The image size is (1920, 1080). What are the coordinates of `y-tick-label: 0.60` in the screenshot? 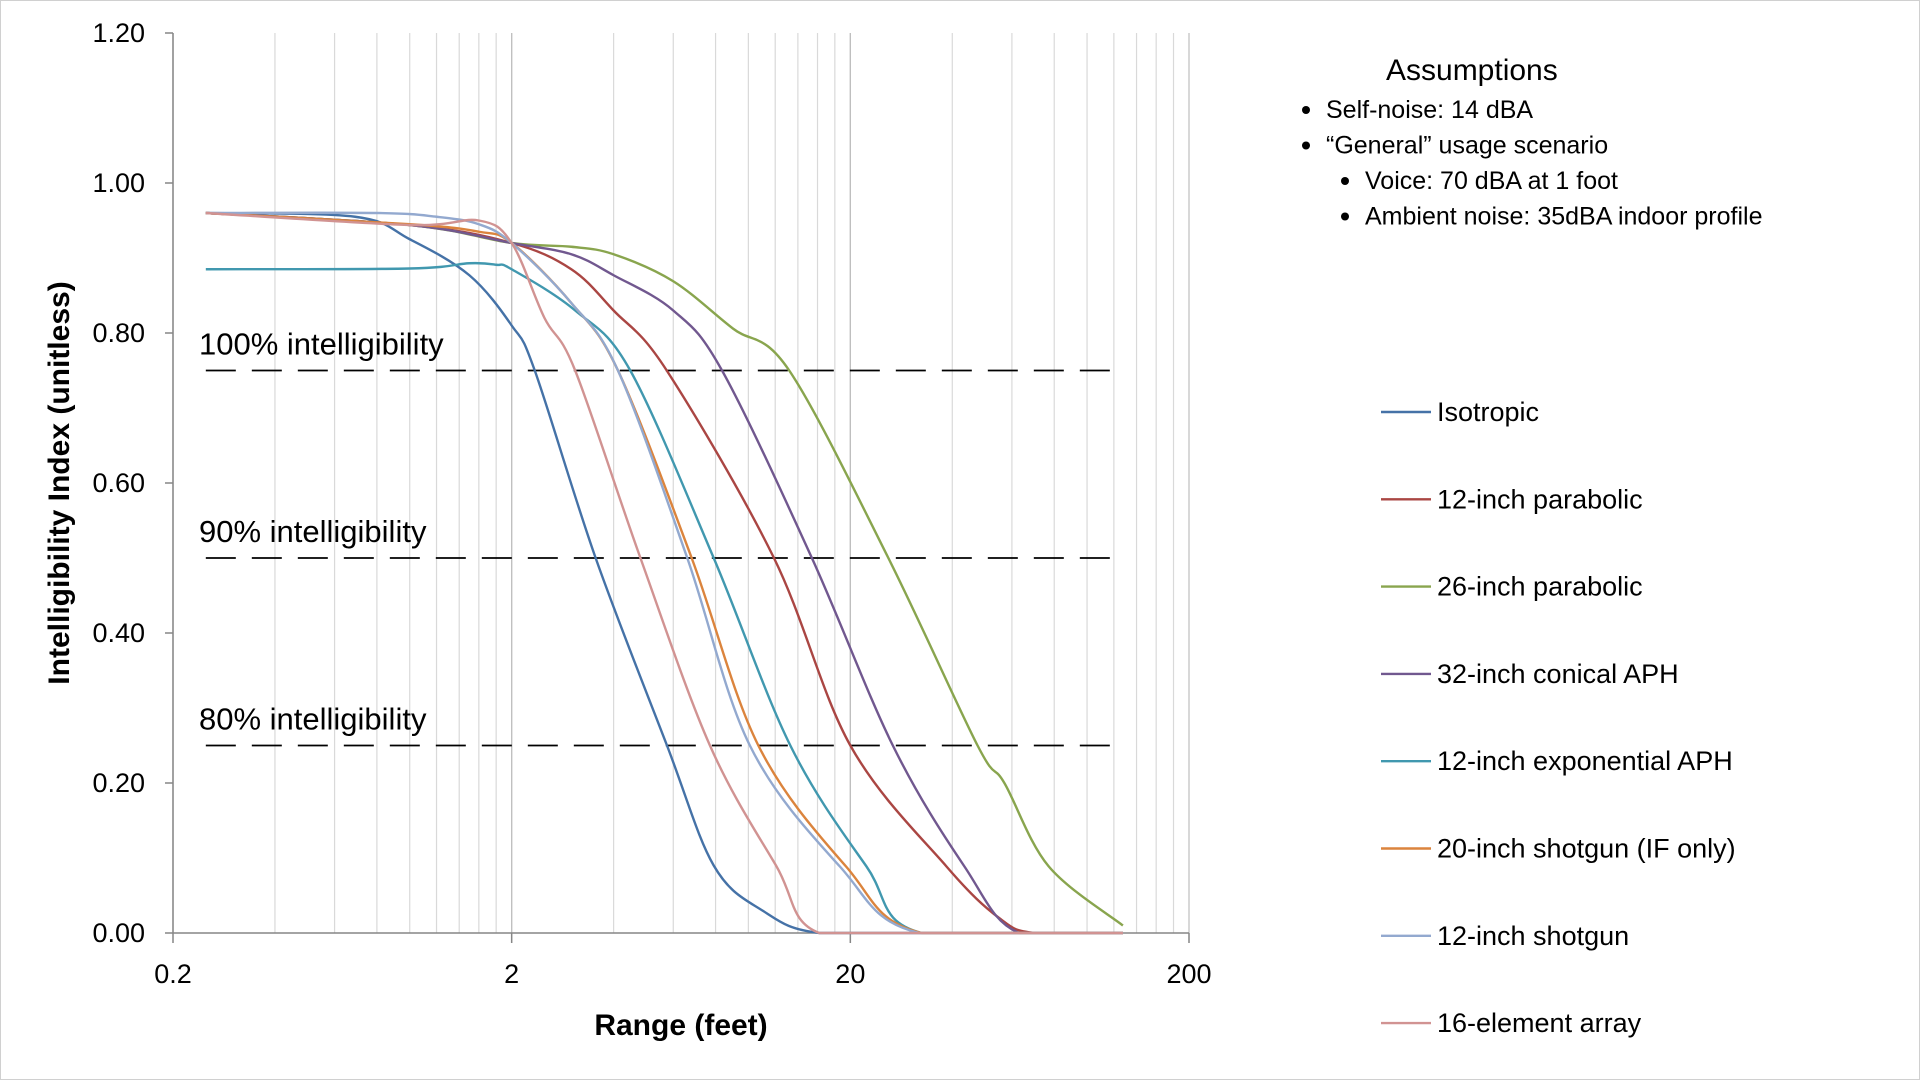 It's located at (118, 483).